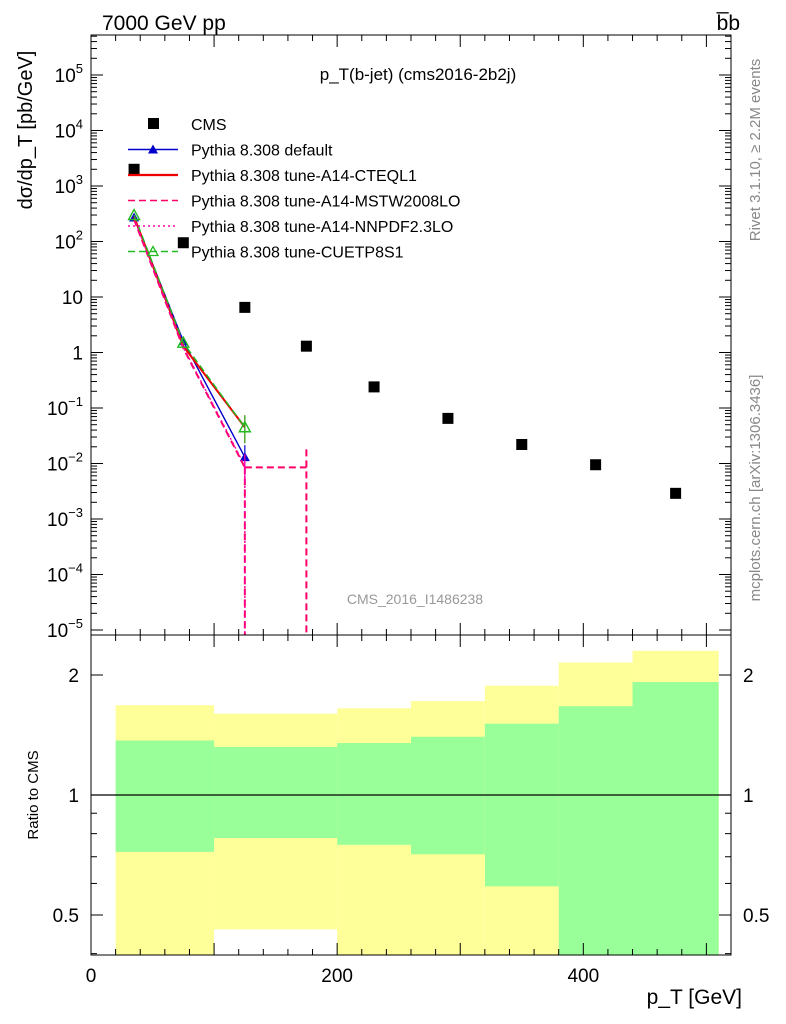  Describe the element at coordinates (33, 794) in the screenshot. I see `ratio-y-label: Ratio to CMS` at that location.